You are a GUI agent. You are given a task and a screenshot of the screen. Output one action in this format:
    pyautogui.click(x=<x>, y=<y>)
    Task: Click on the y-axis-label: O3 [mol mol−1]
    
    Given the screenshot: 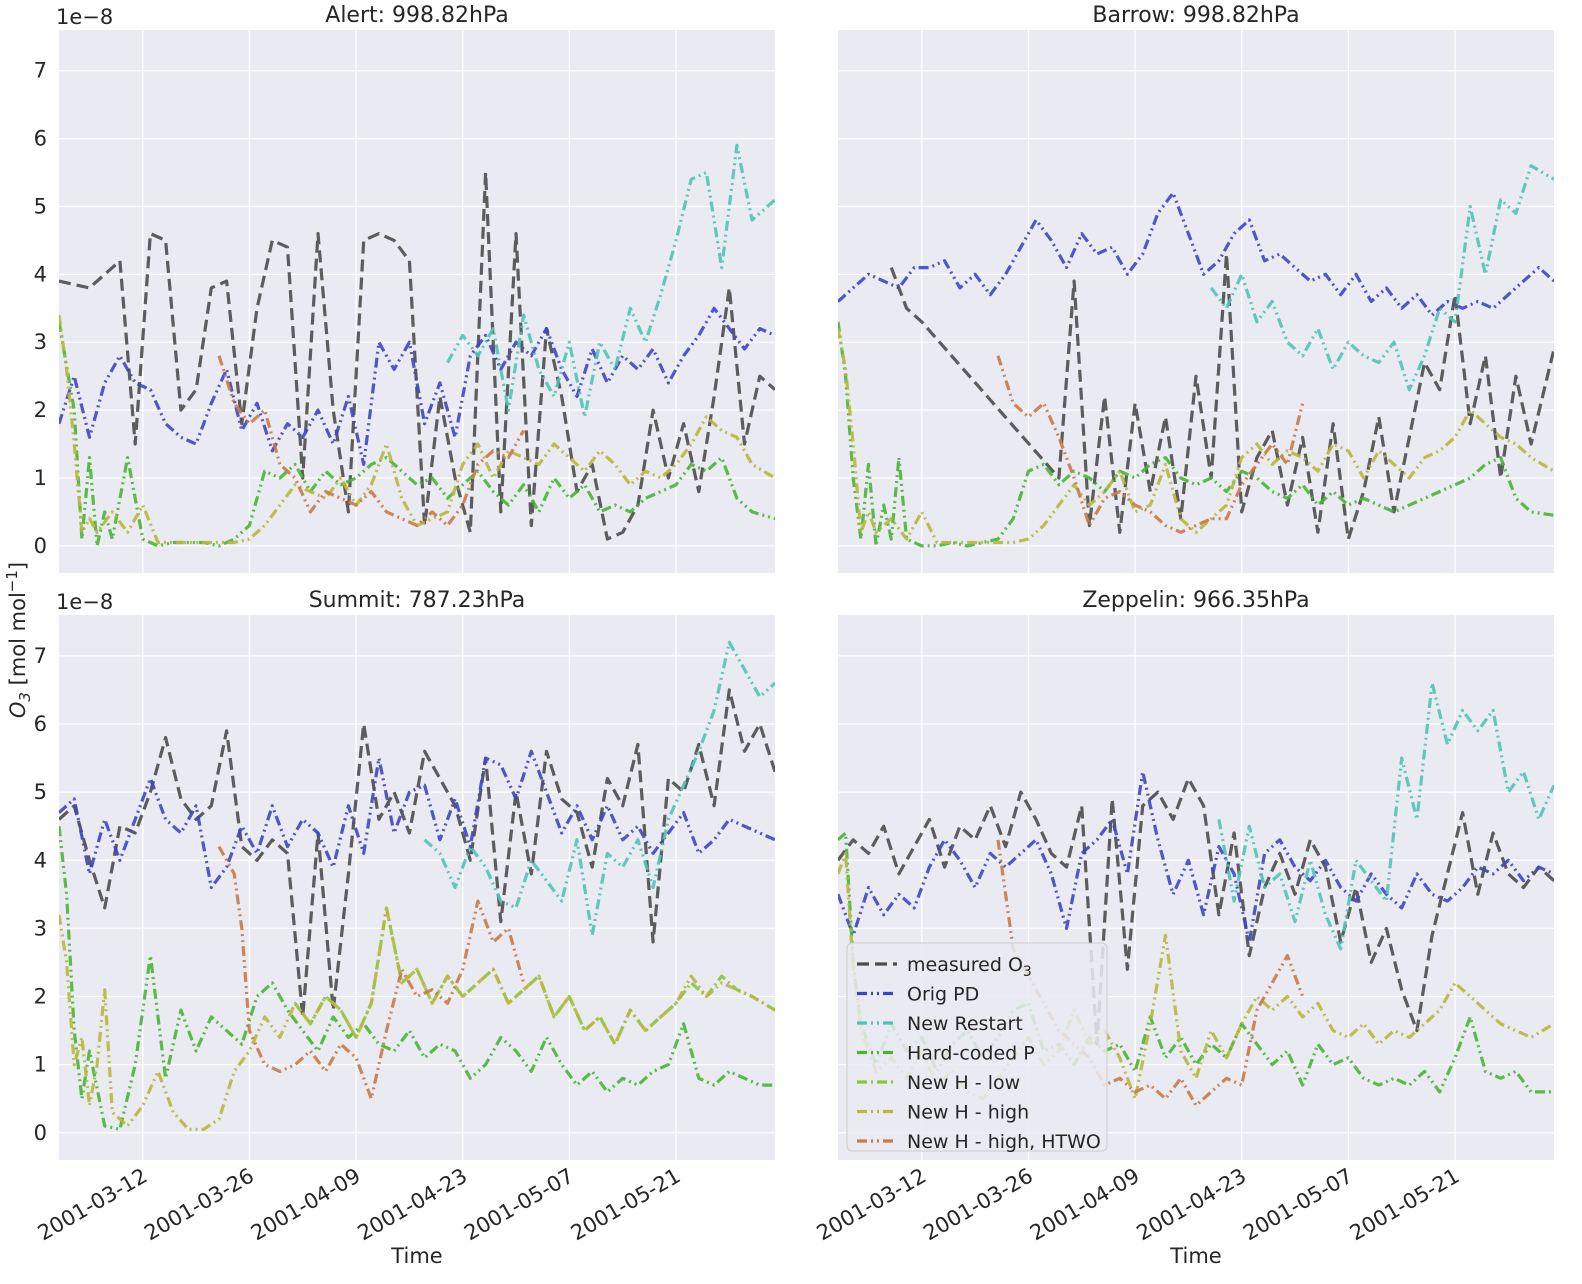 What is the action you would take?
    pyautogui.click(x=18, y=640)
    